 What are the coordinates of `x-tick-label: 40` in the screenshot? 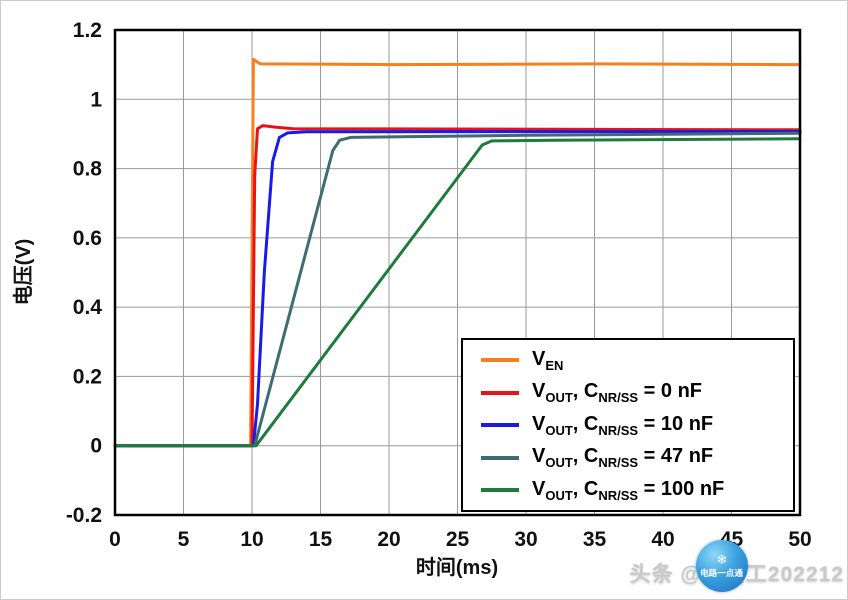 It's located at (662, 539).